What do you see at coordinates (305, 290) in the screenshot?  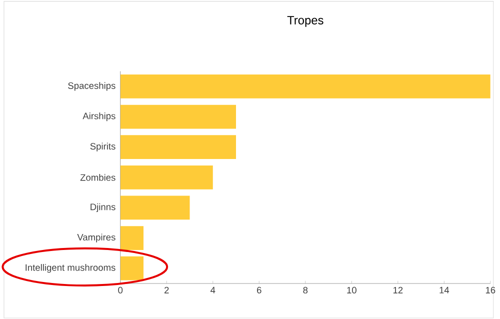 I see `x-tick-label: 8` at bounding box center [305, 290].